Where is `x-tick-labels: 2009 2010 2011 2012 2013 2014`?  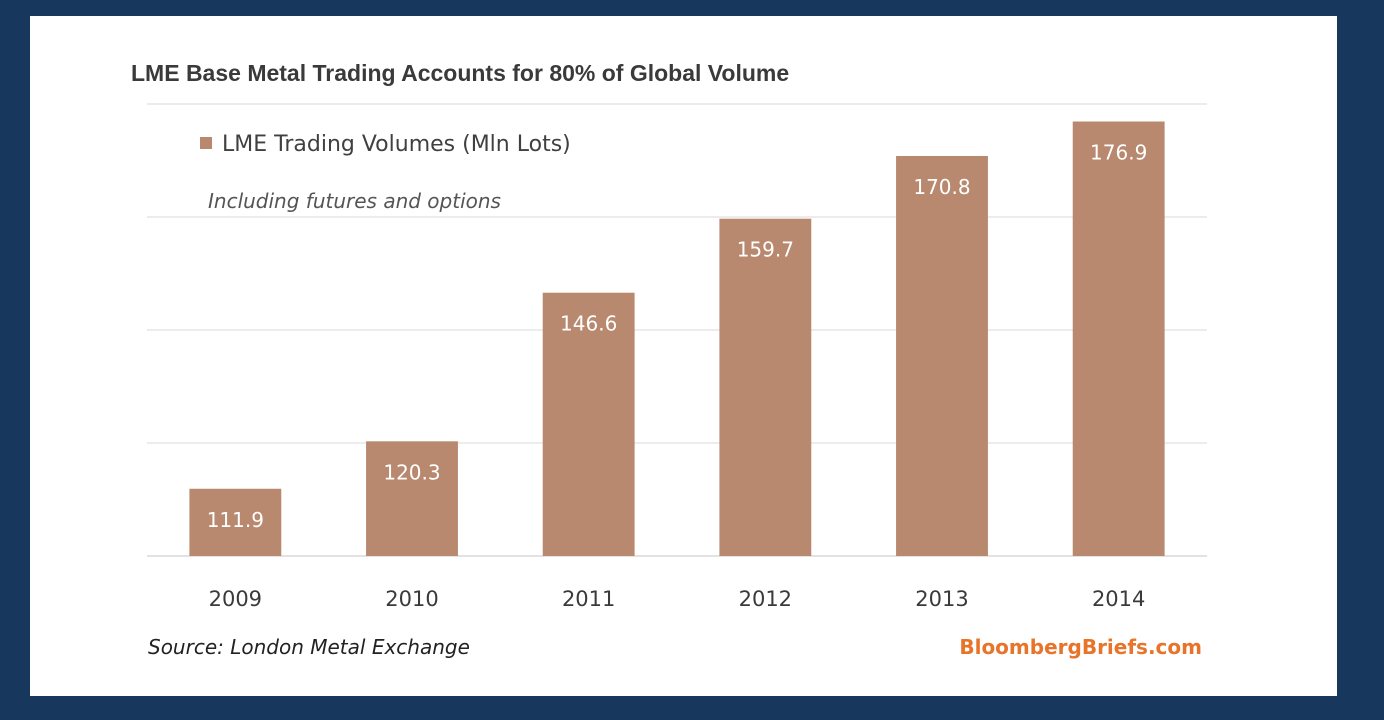 x-tick-labels: 2009 2010 2011 2012 2013 2014 is located at coordinates (677, 599).